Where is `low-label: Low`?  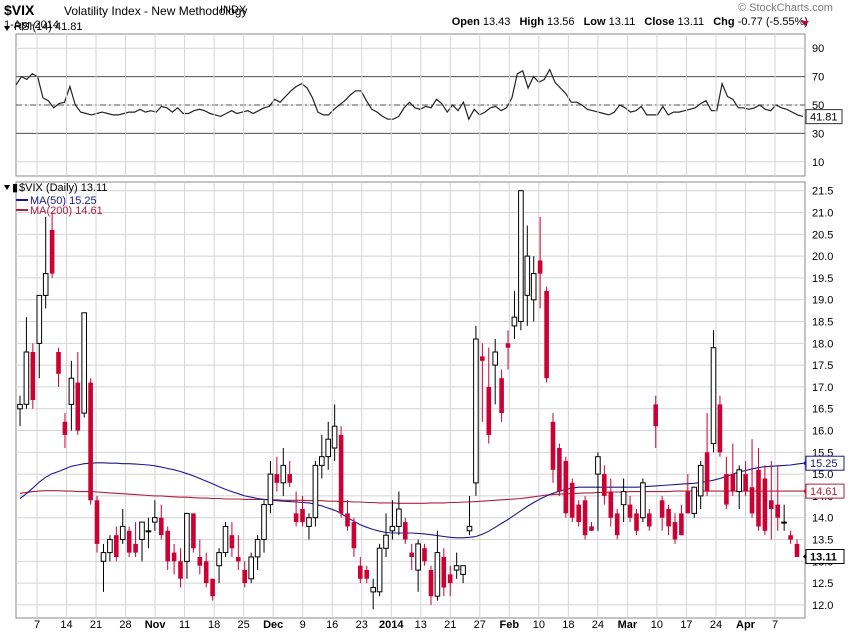 low-label: Low is located at coordinates (594, 22).